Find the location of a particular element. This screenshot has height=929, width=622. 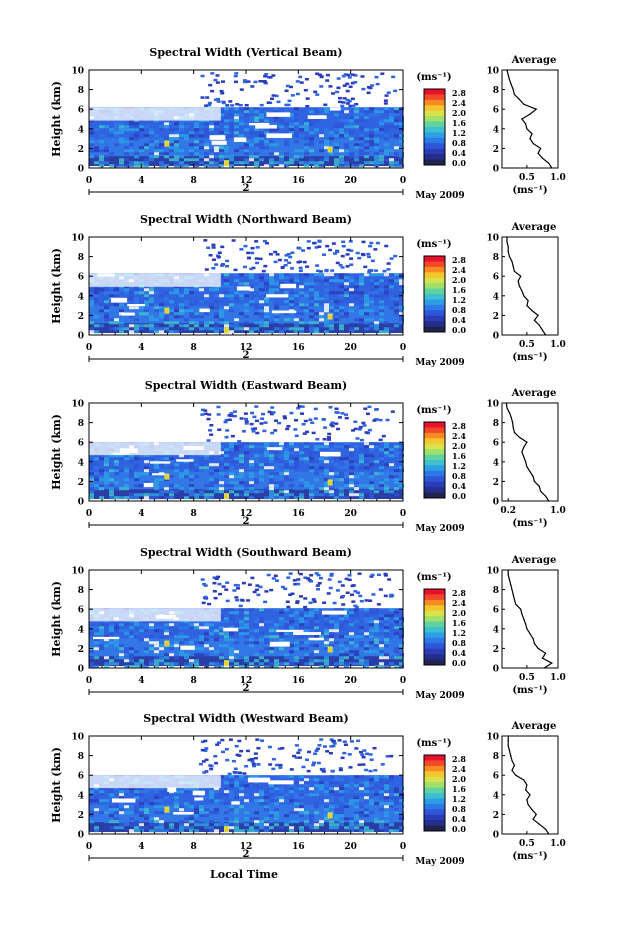

colorbar-tick-label: 0.0 is located at coordinates (459, 330).